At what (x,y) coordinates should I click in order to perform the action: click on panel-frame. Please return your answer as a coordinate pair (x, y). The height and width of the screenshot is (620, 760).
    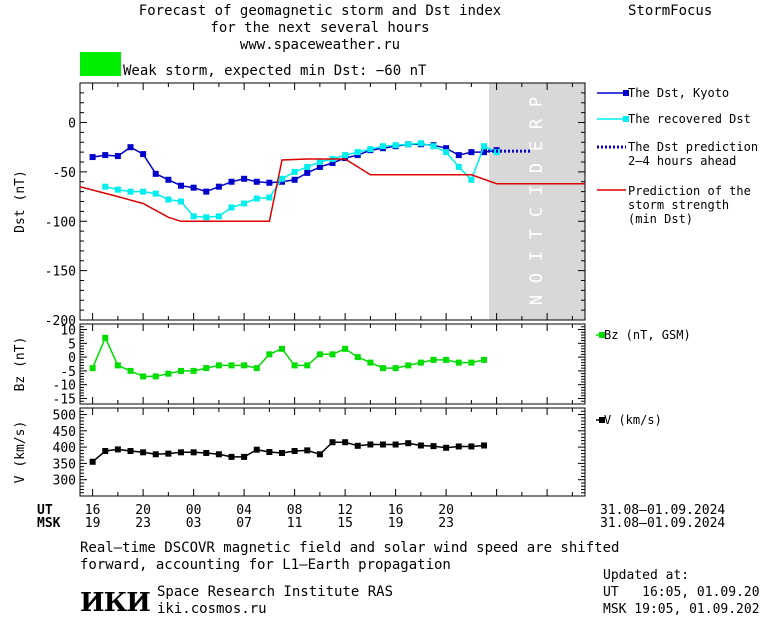
    Looking at the image, I should click on (332, 364).